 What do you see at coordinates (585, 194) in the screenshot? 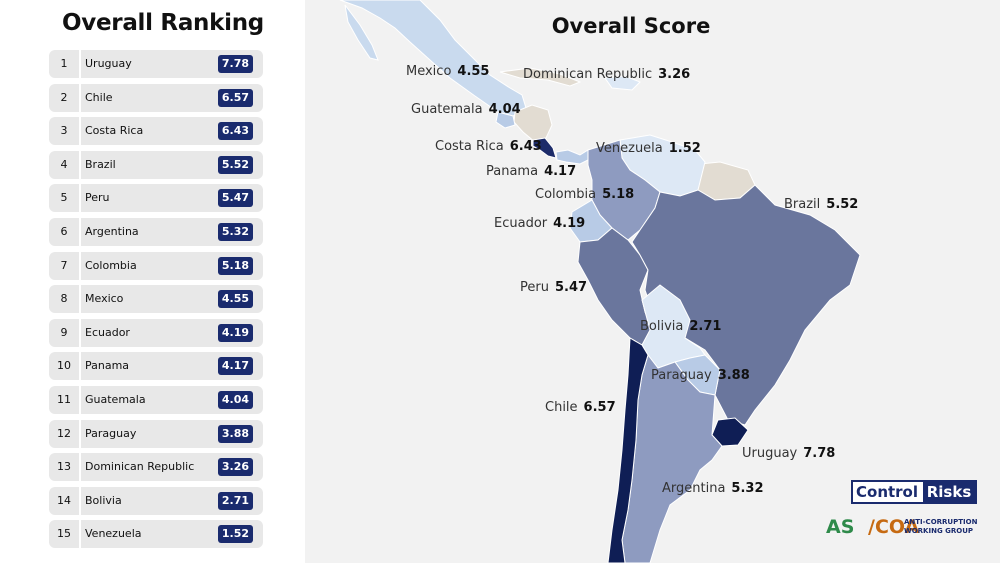
I see `map-label-colombia: Colombia 5.18` at bounding box center [585, 194].